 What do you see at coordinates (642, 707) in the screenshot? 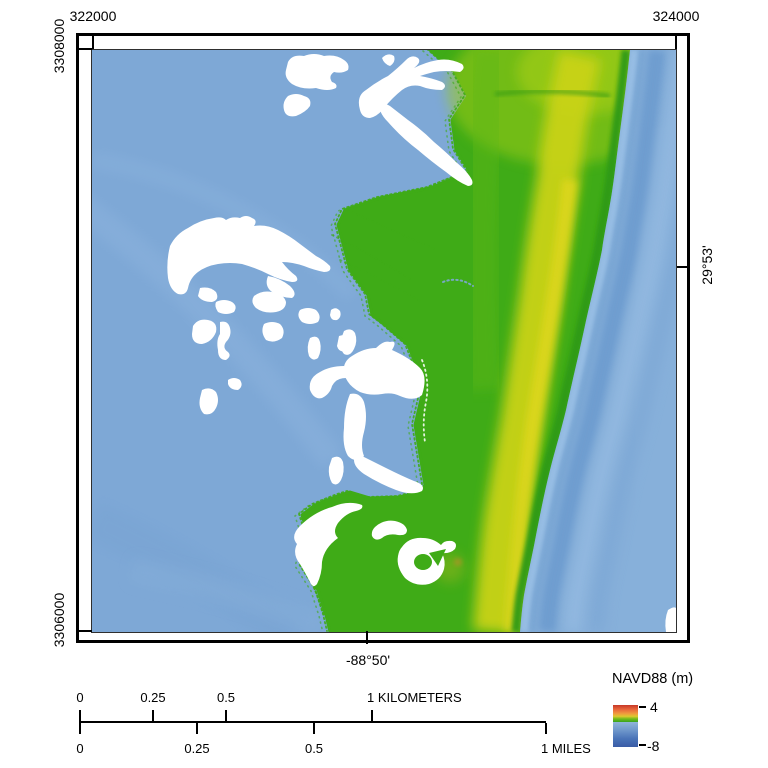
I see `colorbar-tick-max` at bounding box center [642, 707].